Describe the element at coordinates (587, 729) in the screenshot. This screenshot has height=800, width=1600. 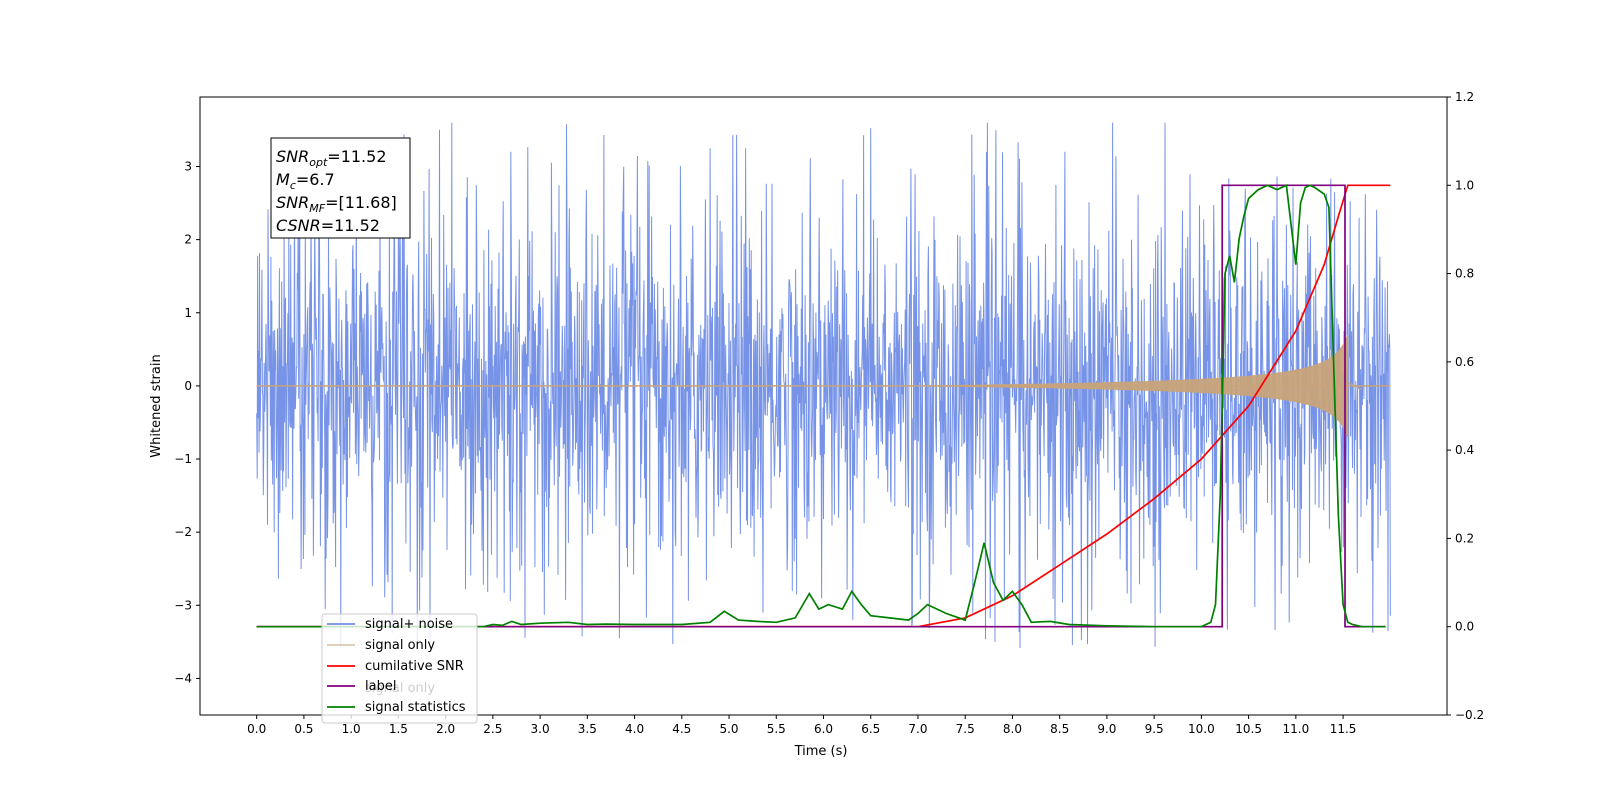
I see `x-tick-label: 3.5` at that location.